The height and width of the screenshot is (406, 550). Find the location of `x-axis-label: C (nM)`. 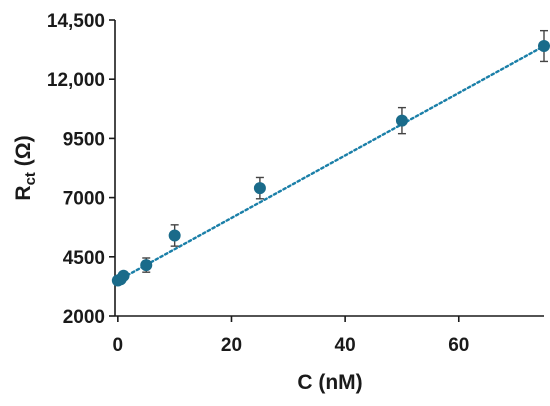

x-axis-label: C (nM) is located at coordinates (329, 382).